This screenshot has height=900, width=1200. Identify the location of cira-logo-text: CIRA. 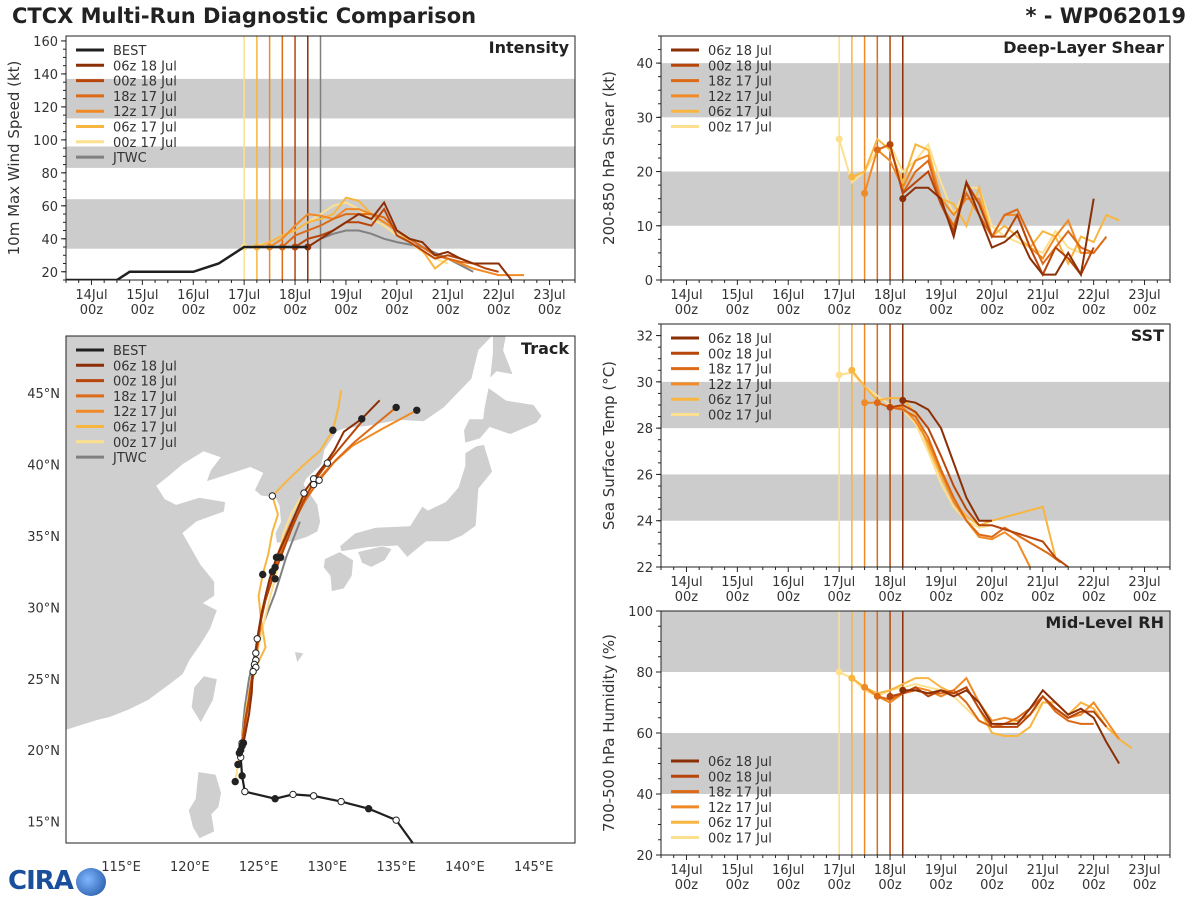
(41, 881).